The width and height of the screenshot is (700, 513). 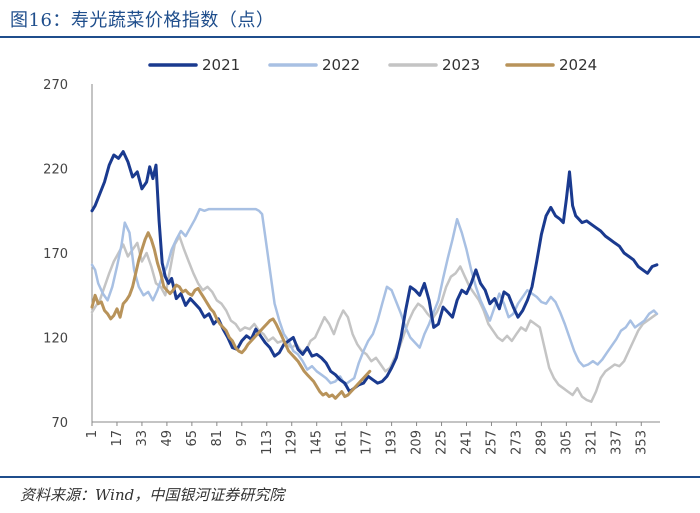 I want to click on x-tick-label: 241, so click(x=467, y=442).